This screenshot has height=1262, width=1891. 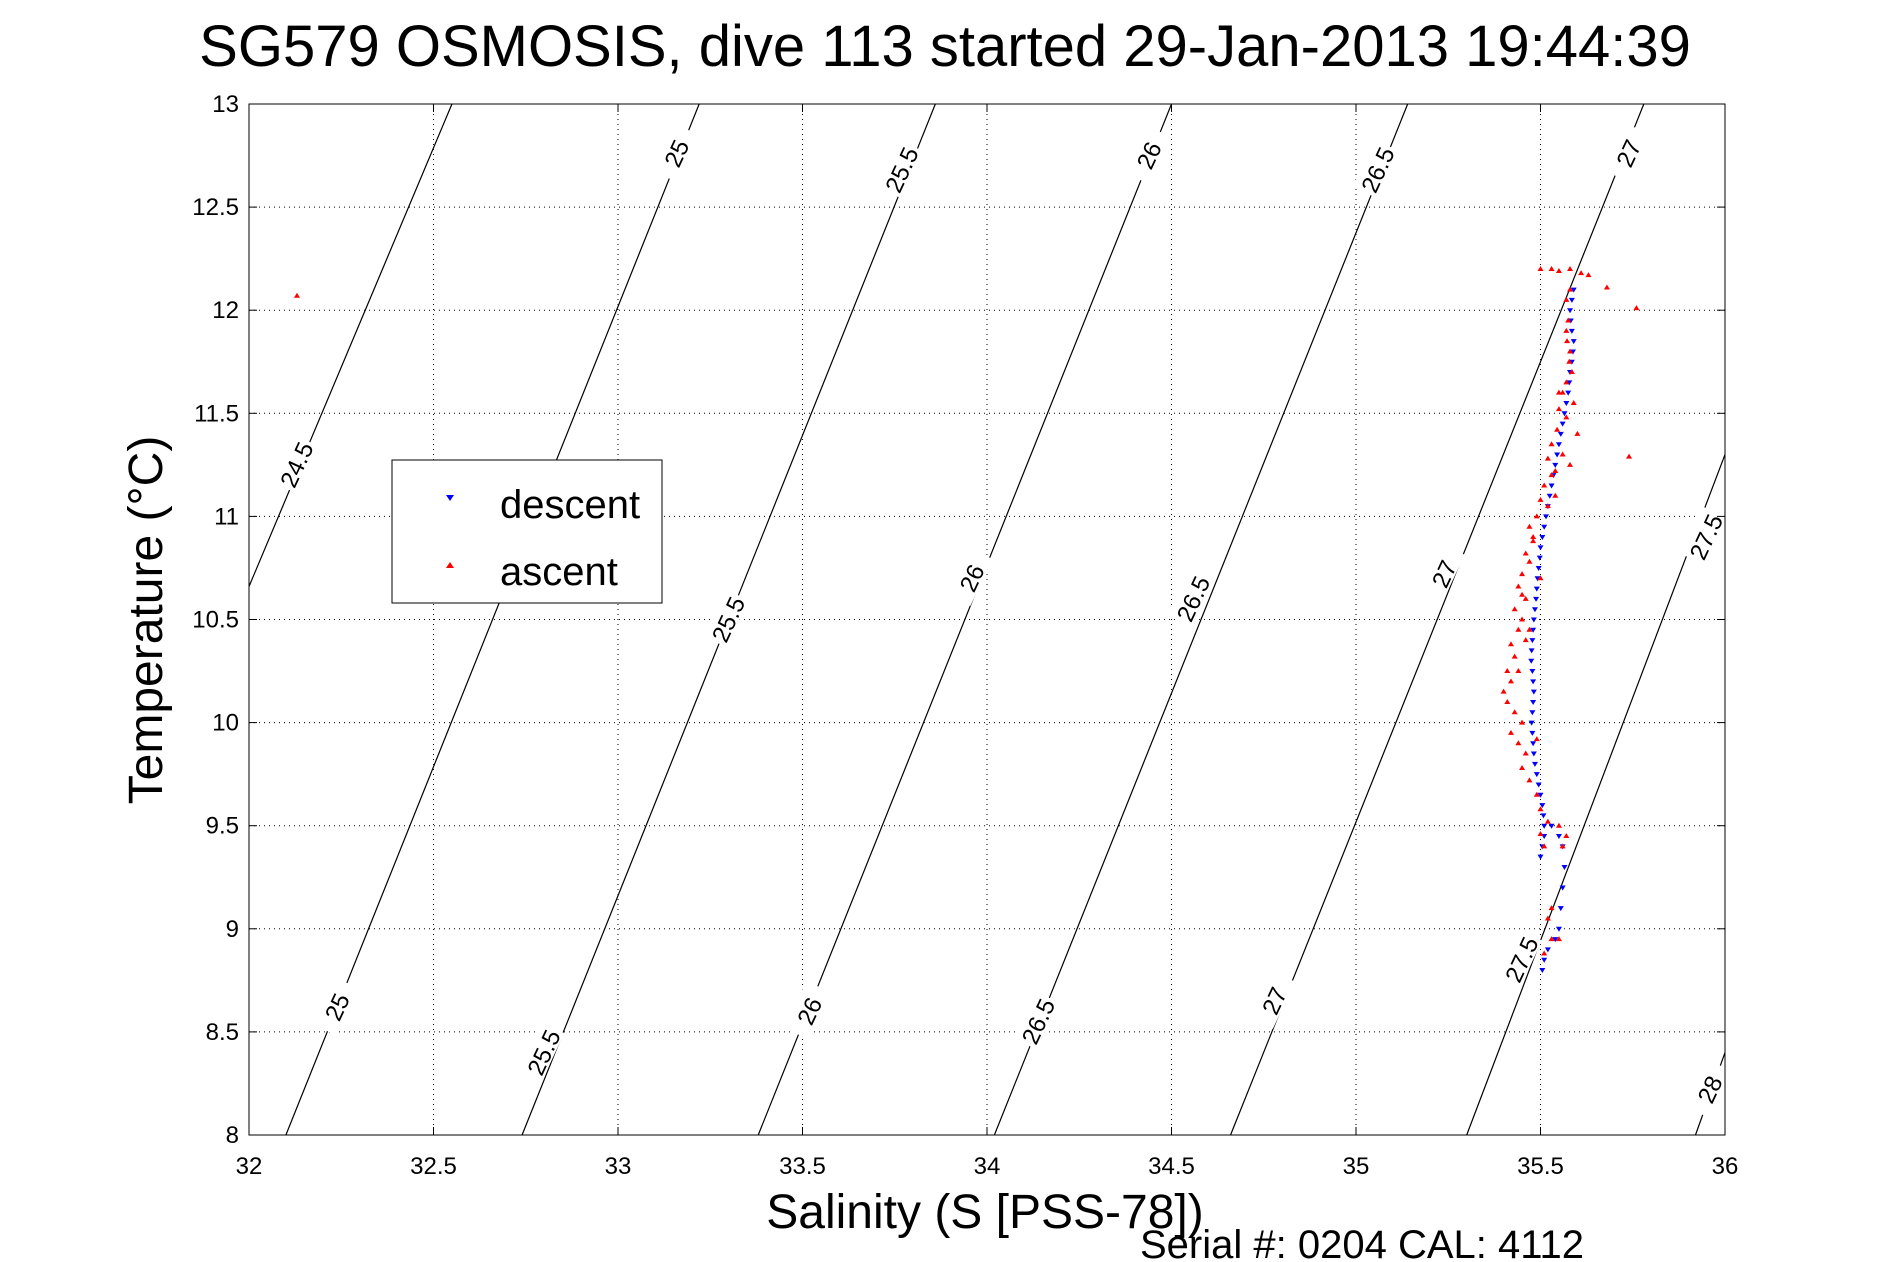 What do you see at coordinates (215, 620) in the screenshot?
I see `y-tick-label: 10.5` at bounding box center [215, 620].